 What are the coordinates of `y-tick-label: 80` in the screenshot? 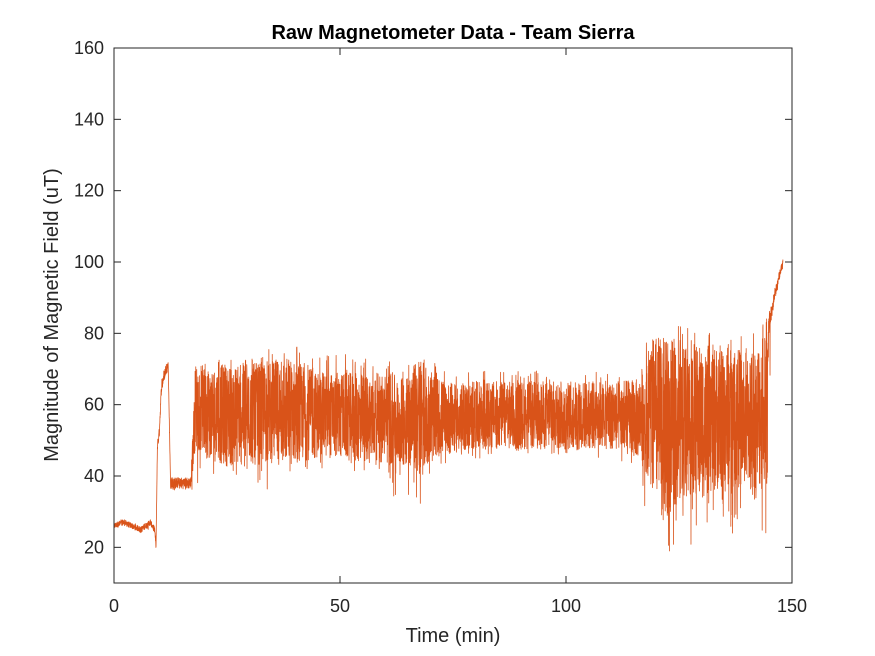 It's located at (94, 333).